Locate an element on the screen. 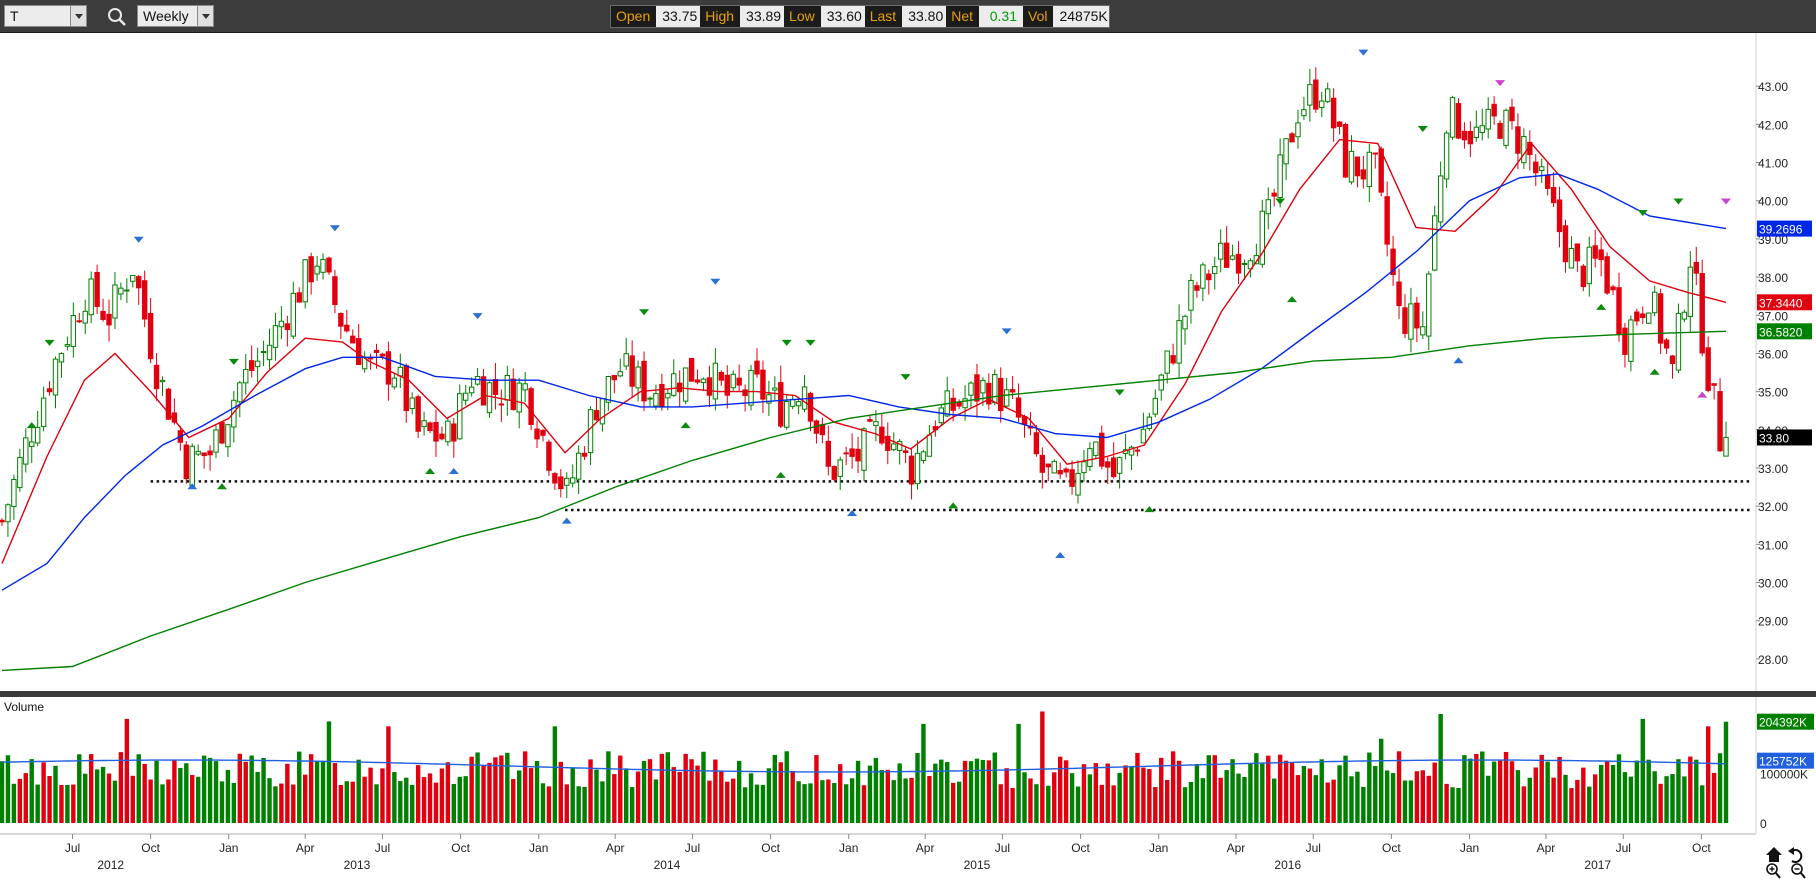 The height and width of the screenshot is (881, 1816). volume-average-line is located at coordinates (864, 766).